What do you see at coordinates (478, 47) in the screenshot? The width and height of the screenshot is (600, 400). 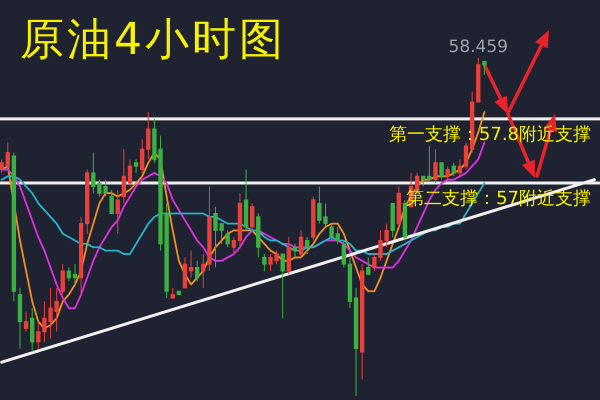 I see `annotation: 58.459` at bounding box center [478, 47].